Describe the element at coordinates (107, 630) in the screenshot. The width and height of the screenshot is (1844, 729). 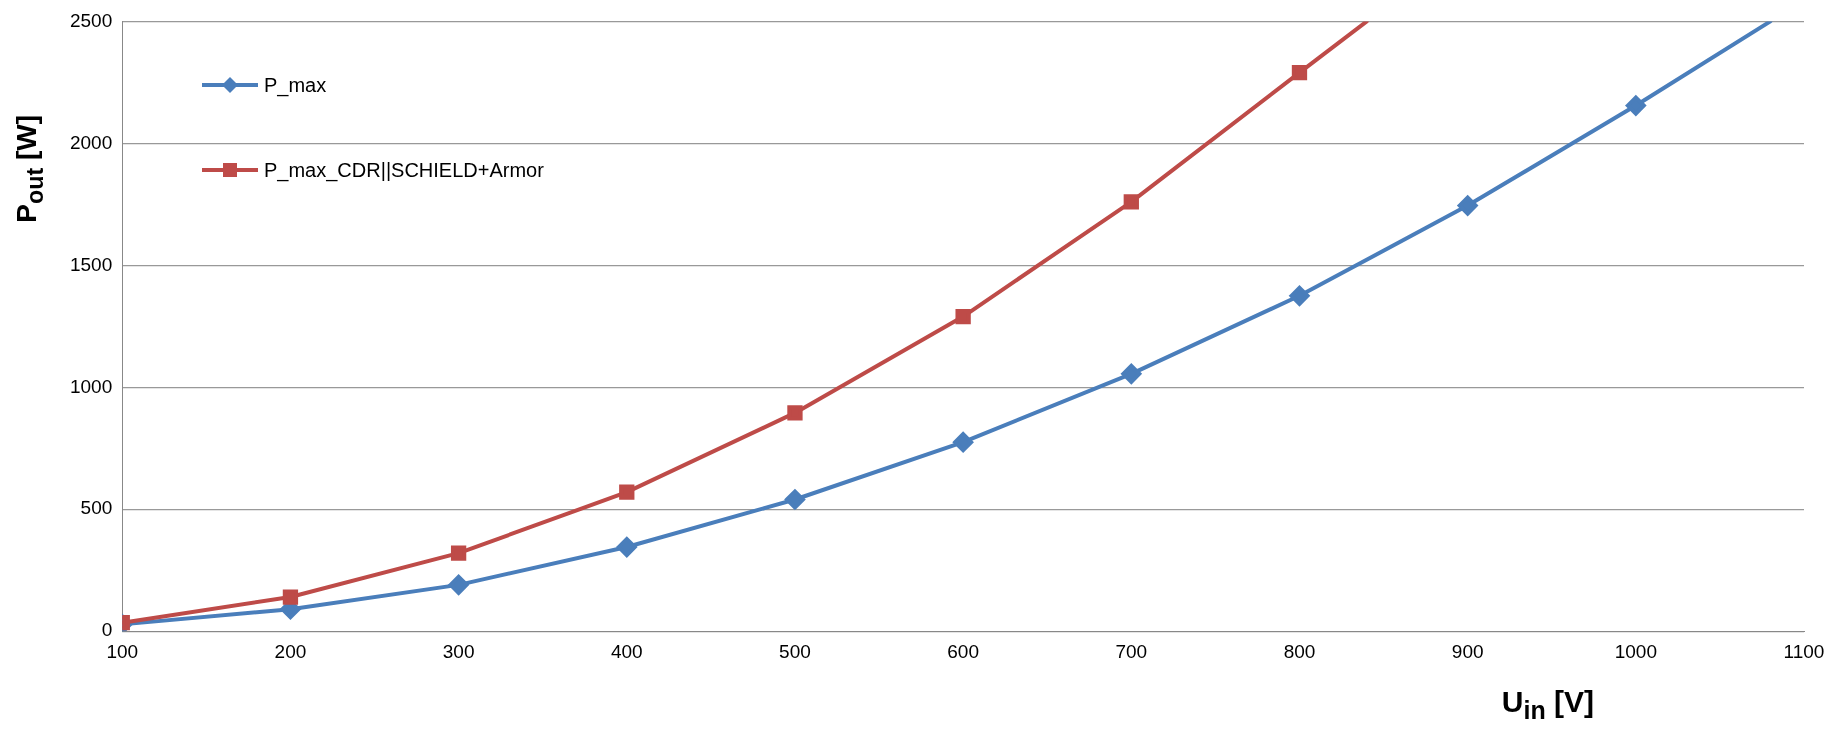
I see `y-tick-label: 0` at that location.